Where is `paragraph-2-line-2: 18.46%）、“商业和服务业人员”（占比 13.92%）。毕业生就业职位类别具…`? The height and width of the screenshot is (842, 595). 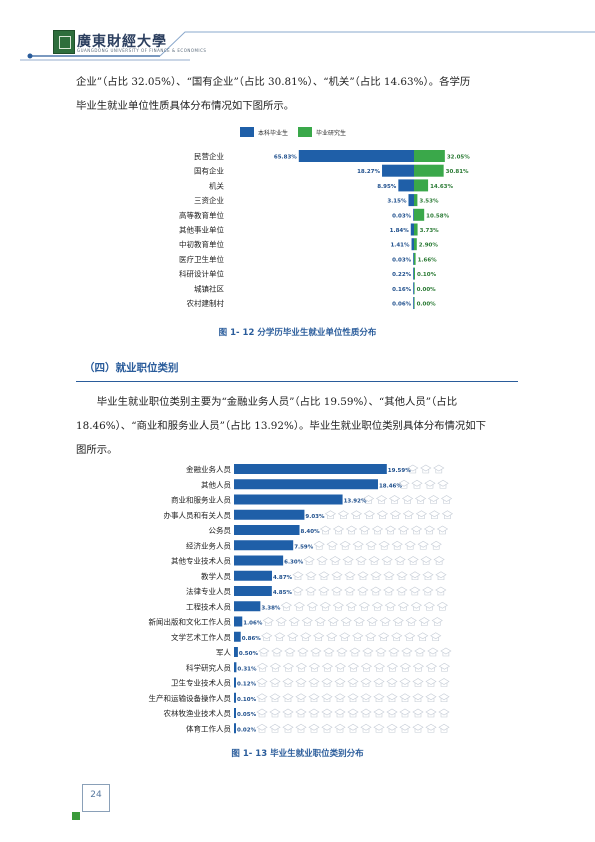 paragraph-2-line-2: 18.46%）、“商业和服务业人员”（占比 13.92%）。毕业生就业职位类别具… is located at coordinates (281, 426).